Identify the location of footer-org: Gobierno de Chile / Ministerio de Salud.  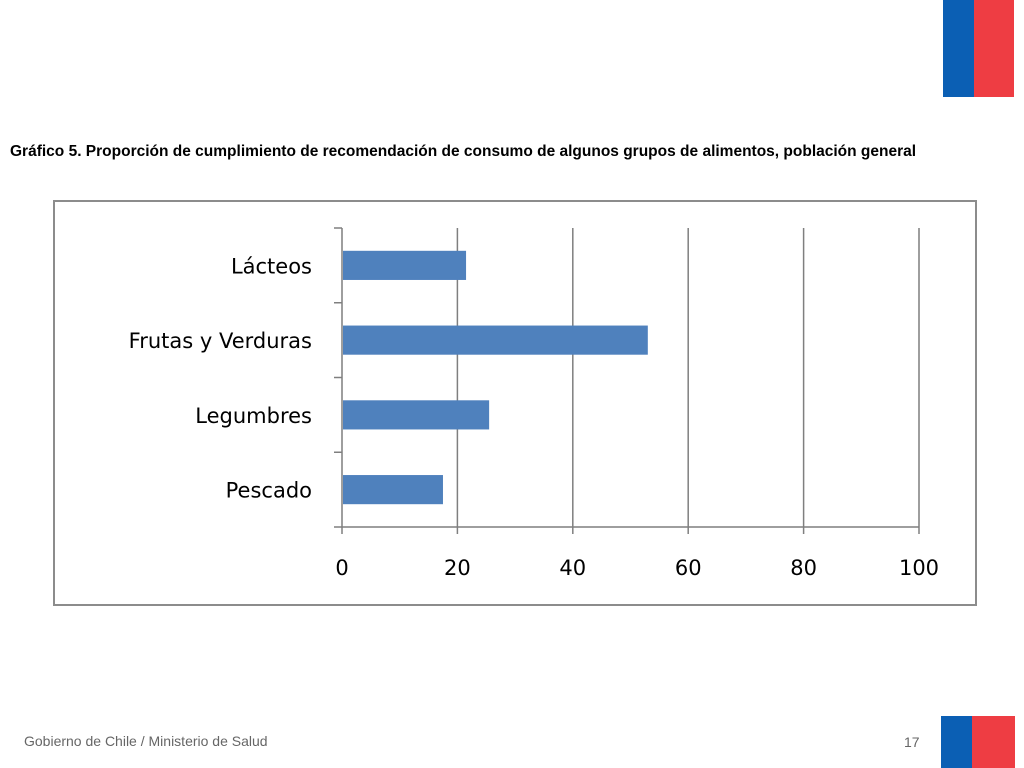
(146, 741).